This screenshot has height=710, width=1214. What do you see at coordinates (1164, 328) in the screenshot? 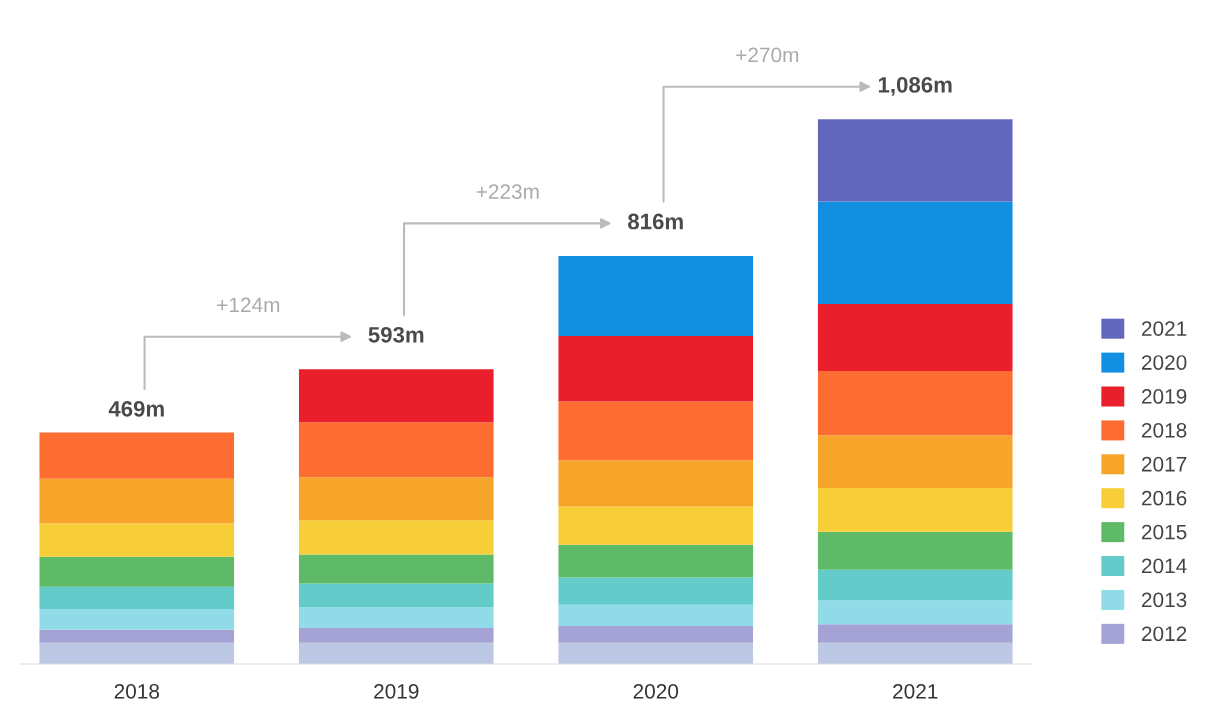
I see `legend-label: 2021` at bounding box center [1164, 328].